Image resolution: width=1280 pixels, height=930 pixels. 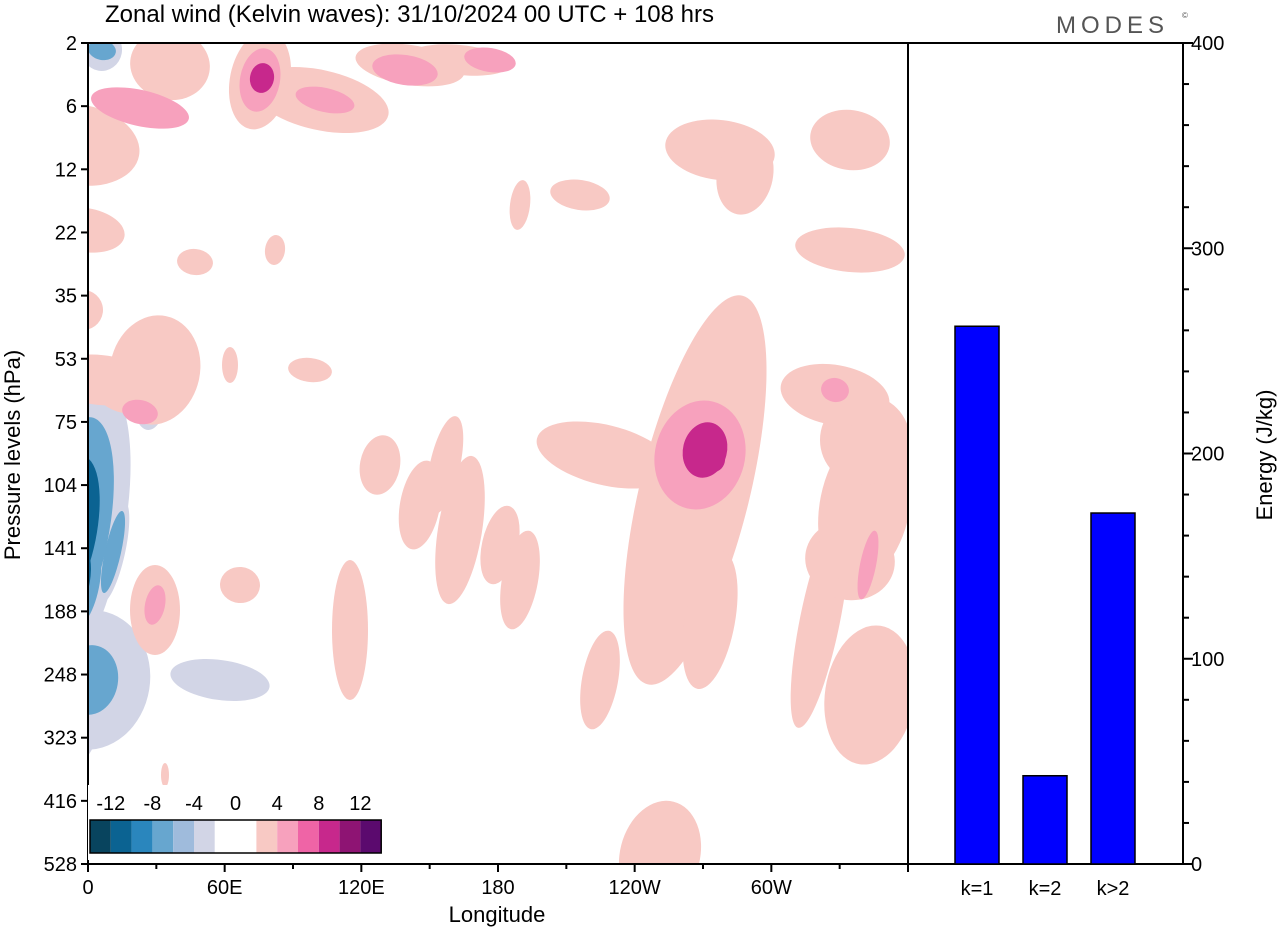 What do you see at coordinates (66, 423) in the screenshot?
I see `y-tick-label: 75` at bounding box center [66, 423].